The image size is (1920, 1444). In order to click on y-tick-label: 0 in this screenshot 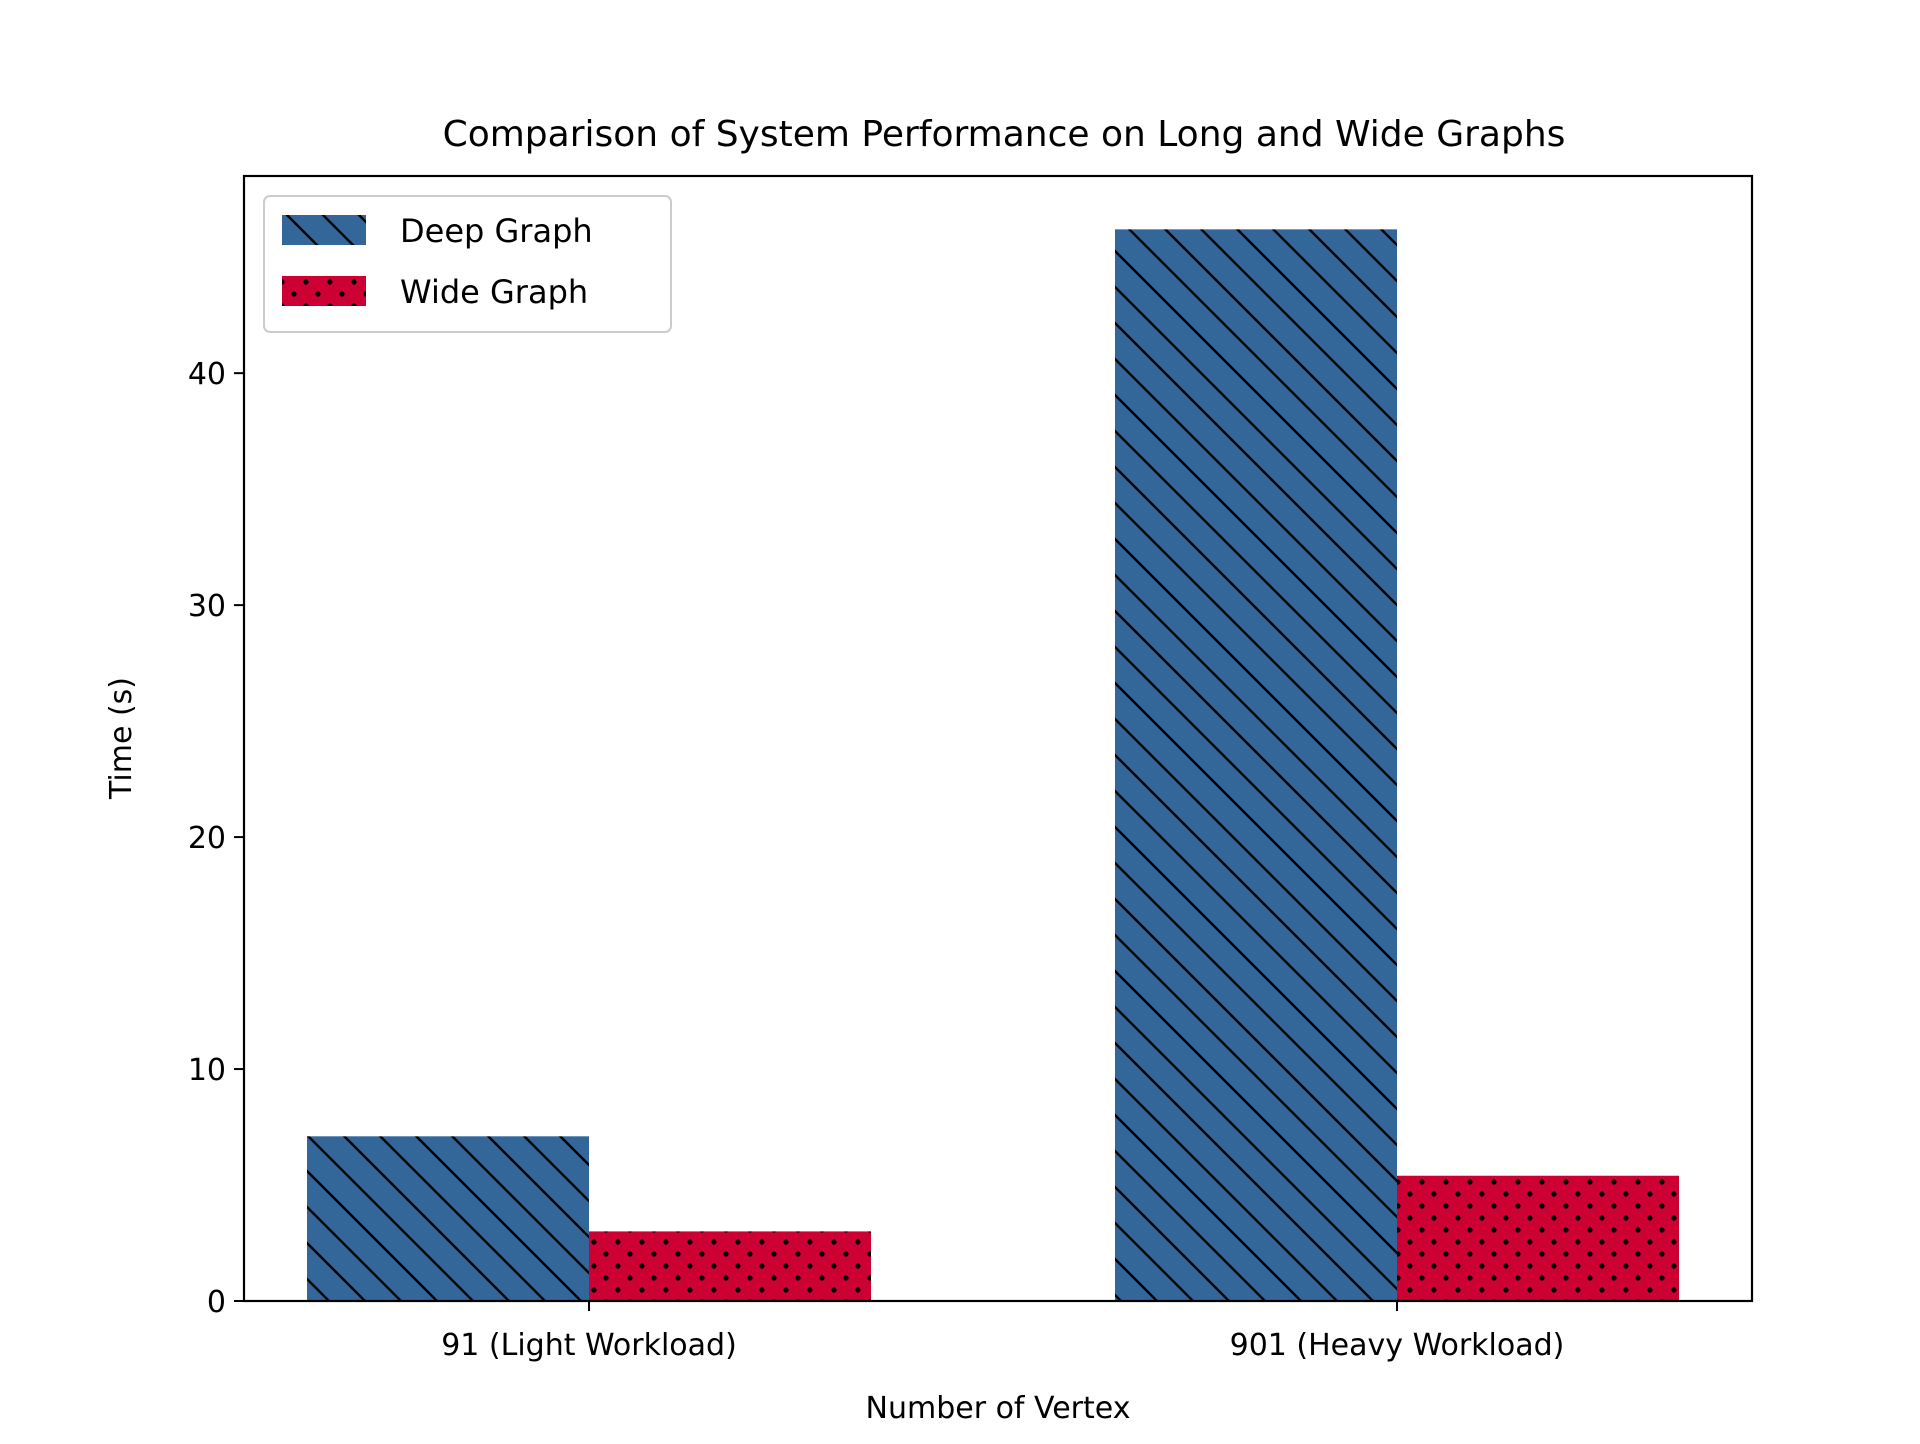, I will do `click(216, 1302)`.